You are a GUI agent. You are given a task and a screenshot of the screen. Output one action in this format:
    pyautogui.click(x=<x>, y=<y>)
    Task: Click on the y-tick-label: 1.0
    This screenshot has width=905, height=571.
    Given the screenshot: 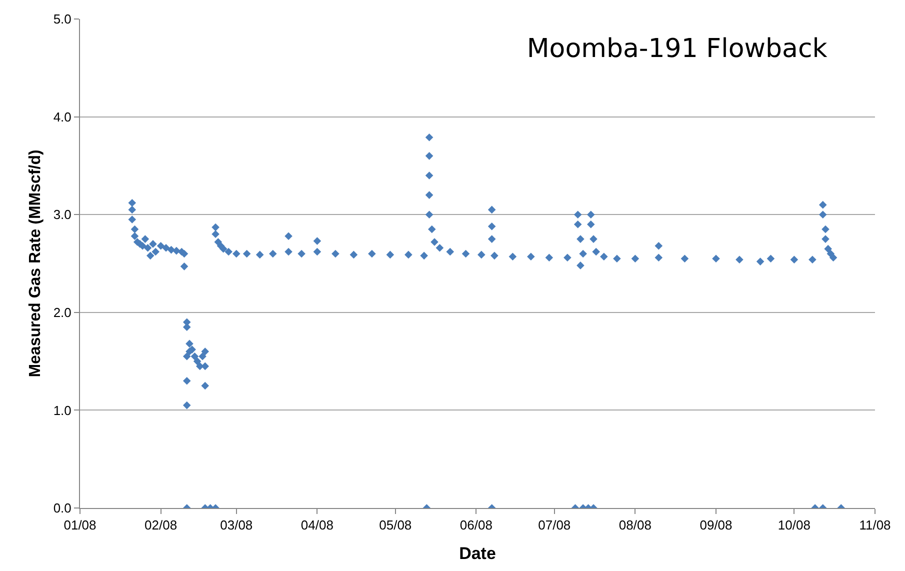 What is the action you would take?
    pyautogui.click(x=62, y=410)
    